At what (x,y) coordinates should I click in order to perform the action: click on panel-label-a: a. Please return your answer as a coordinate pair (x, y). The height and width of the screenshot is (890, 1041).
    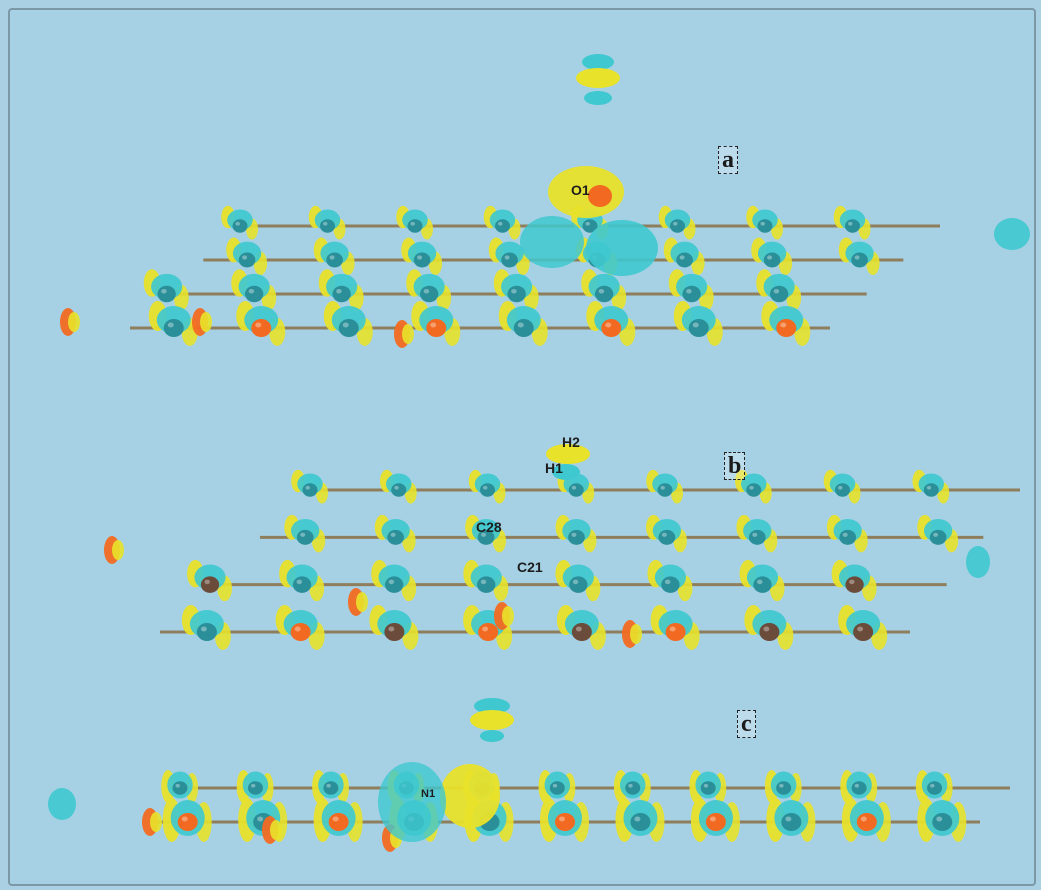
    Looking at the image, I should click on (728, 160).